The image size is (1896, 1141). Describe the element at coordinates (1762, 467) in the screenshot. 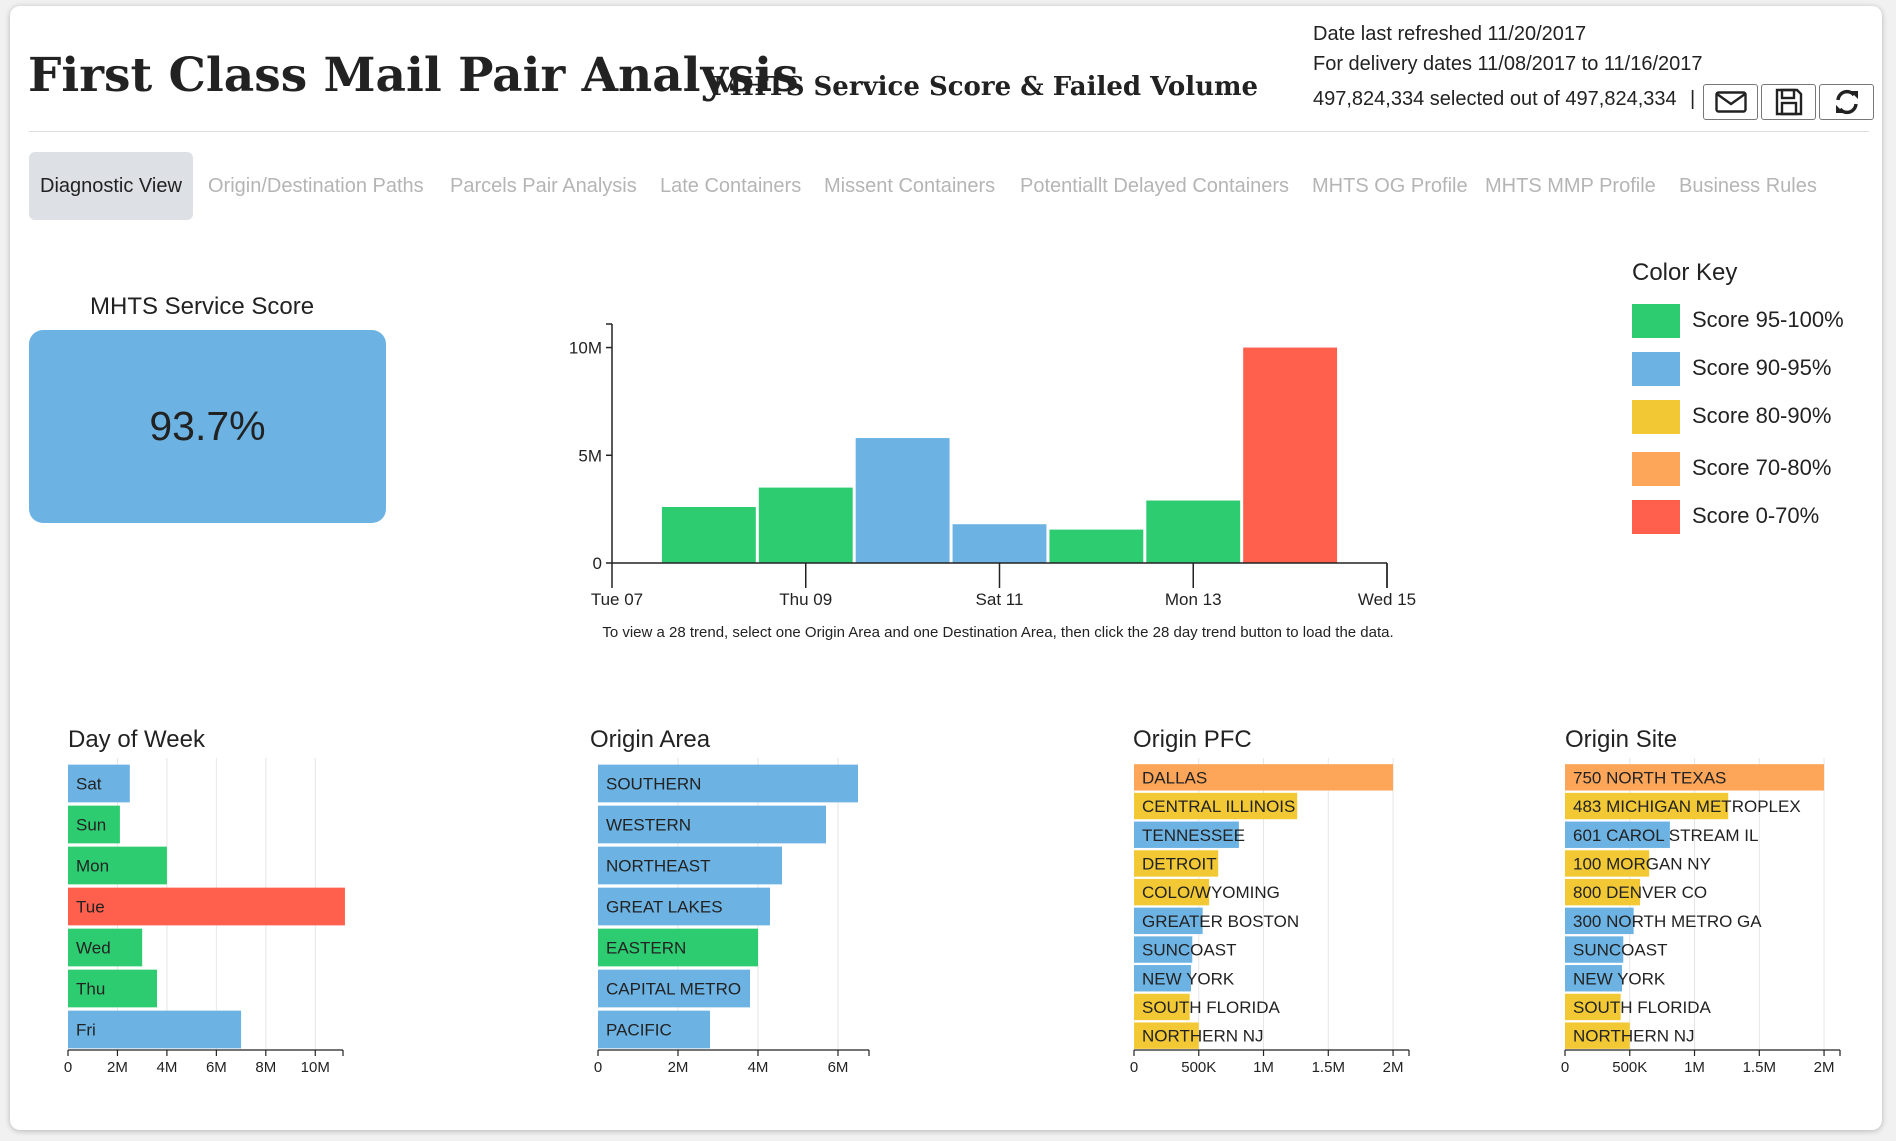

I see `color-key-label-orange: Score 70-80%` at that location.